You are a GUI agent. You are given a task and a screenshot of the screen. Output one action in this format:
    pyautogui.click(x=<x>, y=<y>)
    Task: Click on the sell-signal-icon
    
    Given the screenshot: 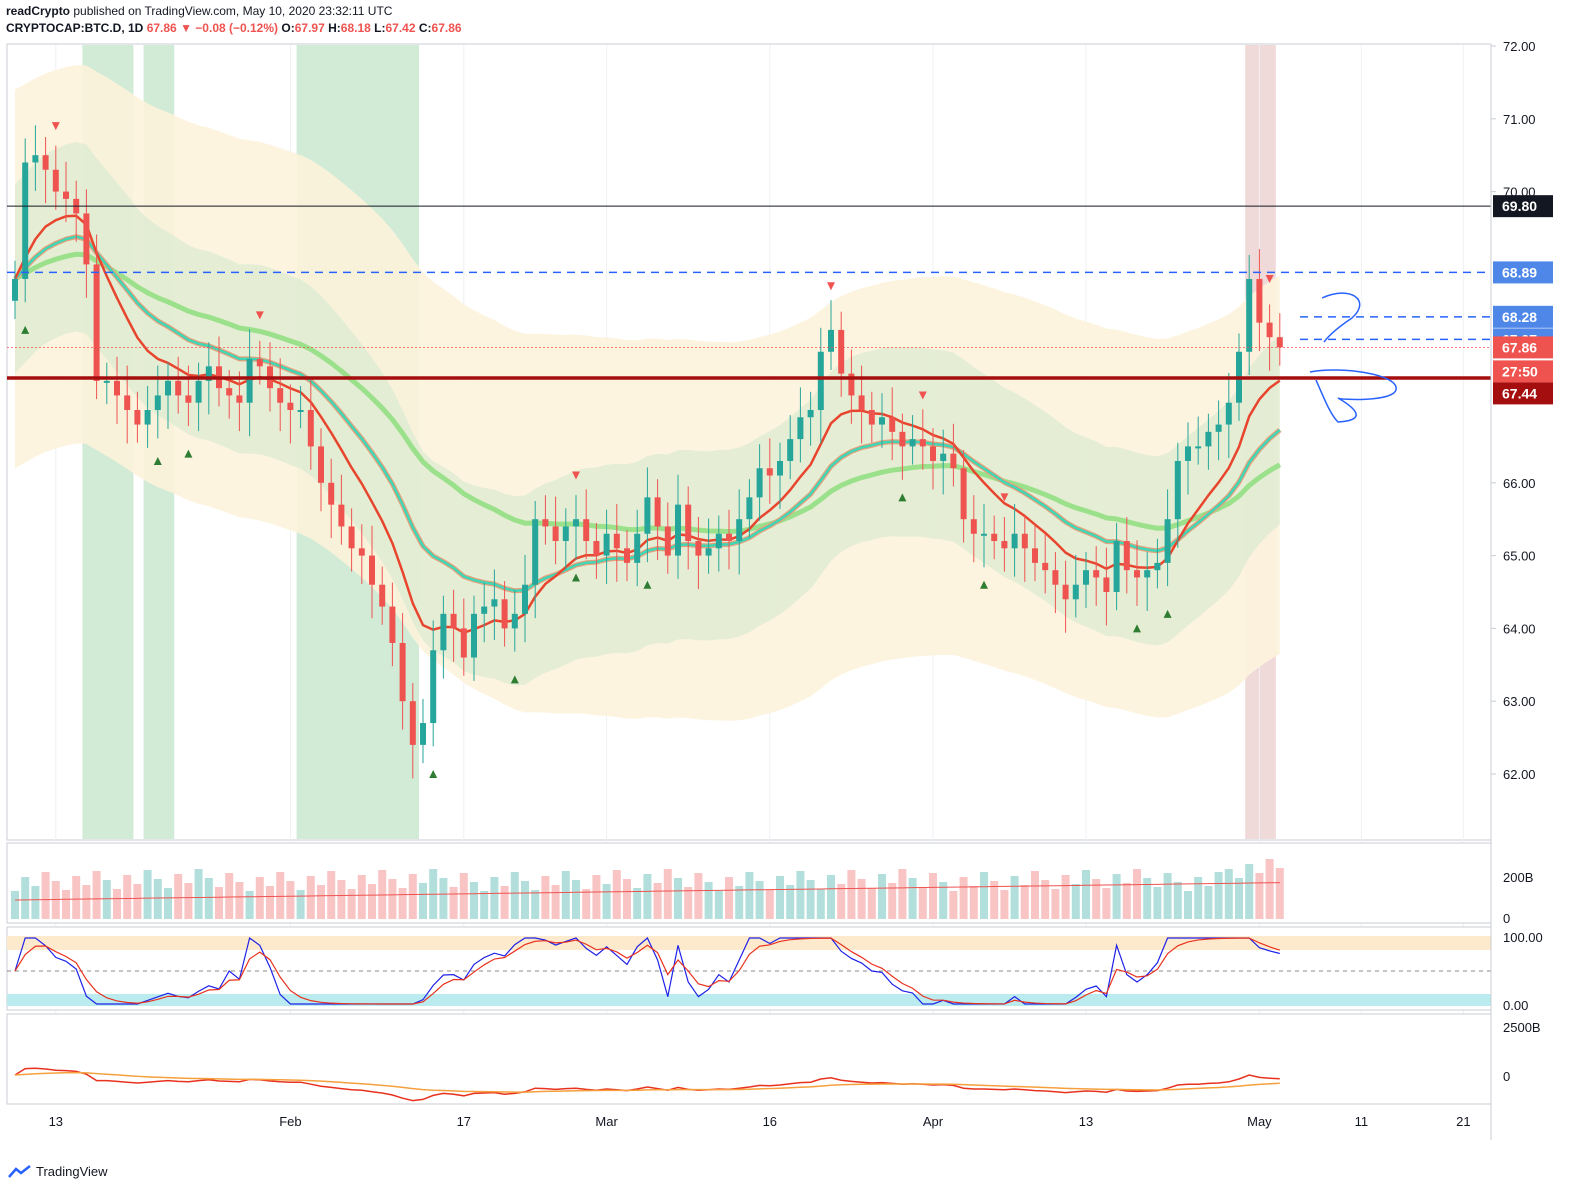 What is the action you would take?
    pyautogui.click(x=576, y=475)
    